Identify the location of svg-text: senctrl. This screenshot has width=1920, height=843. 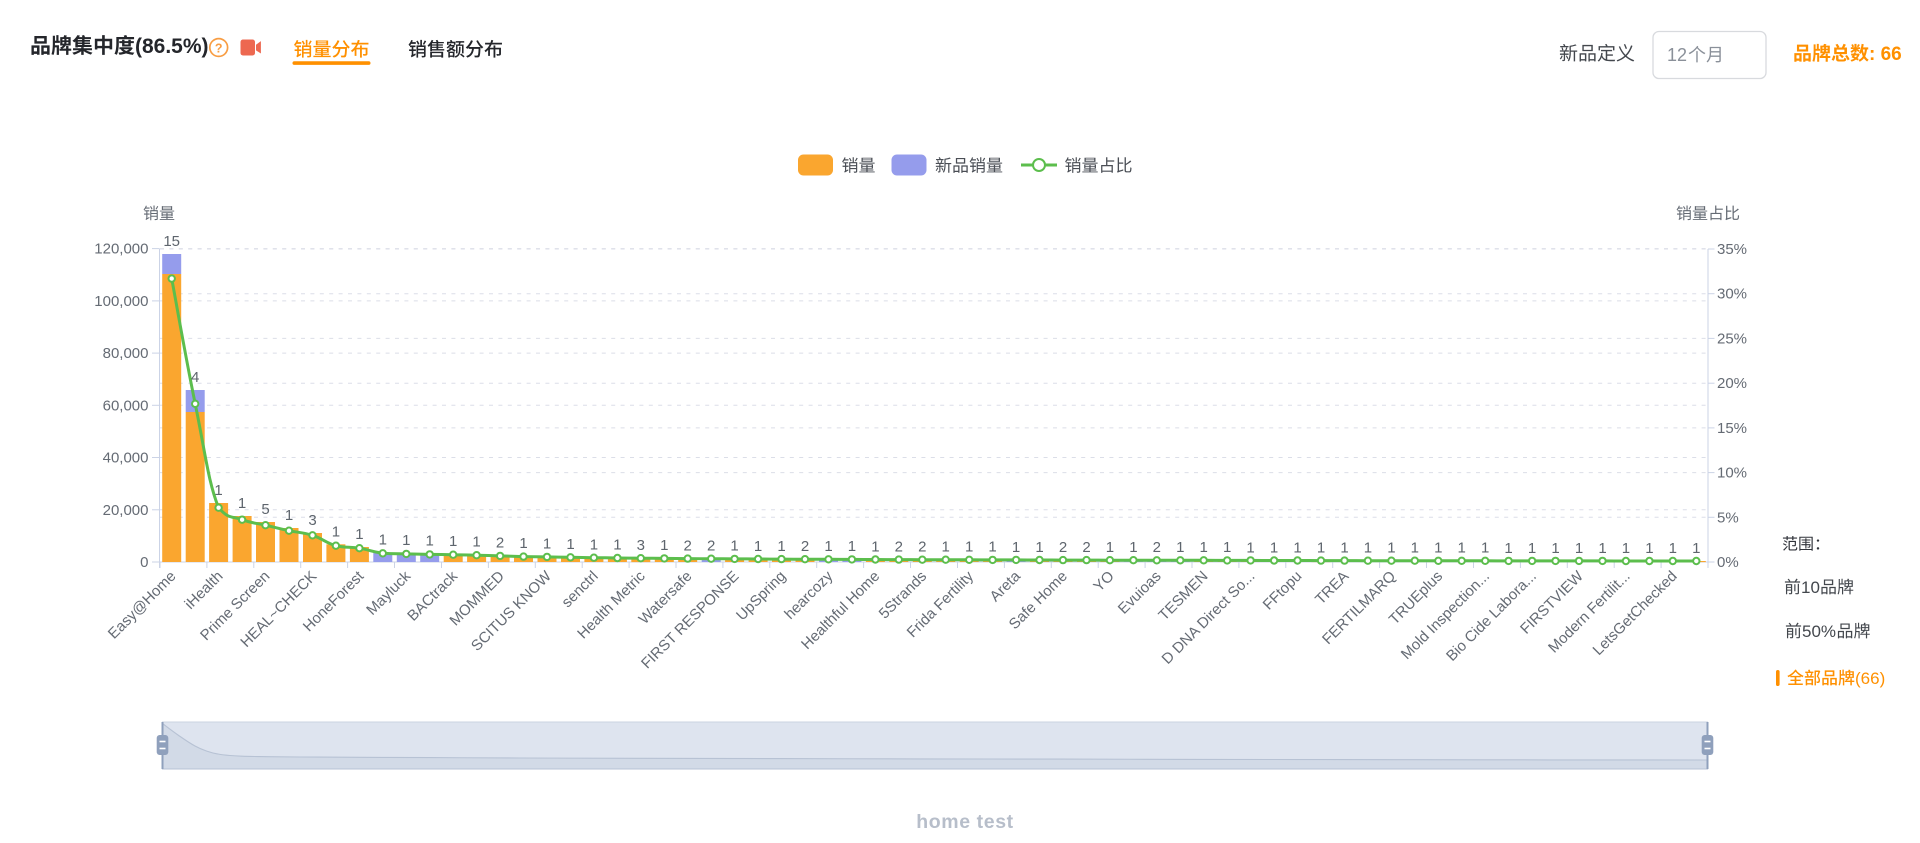
(579, 589).